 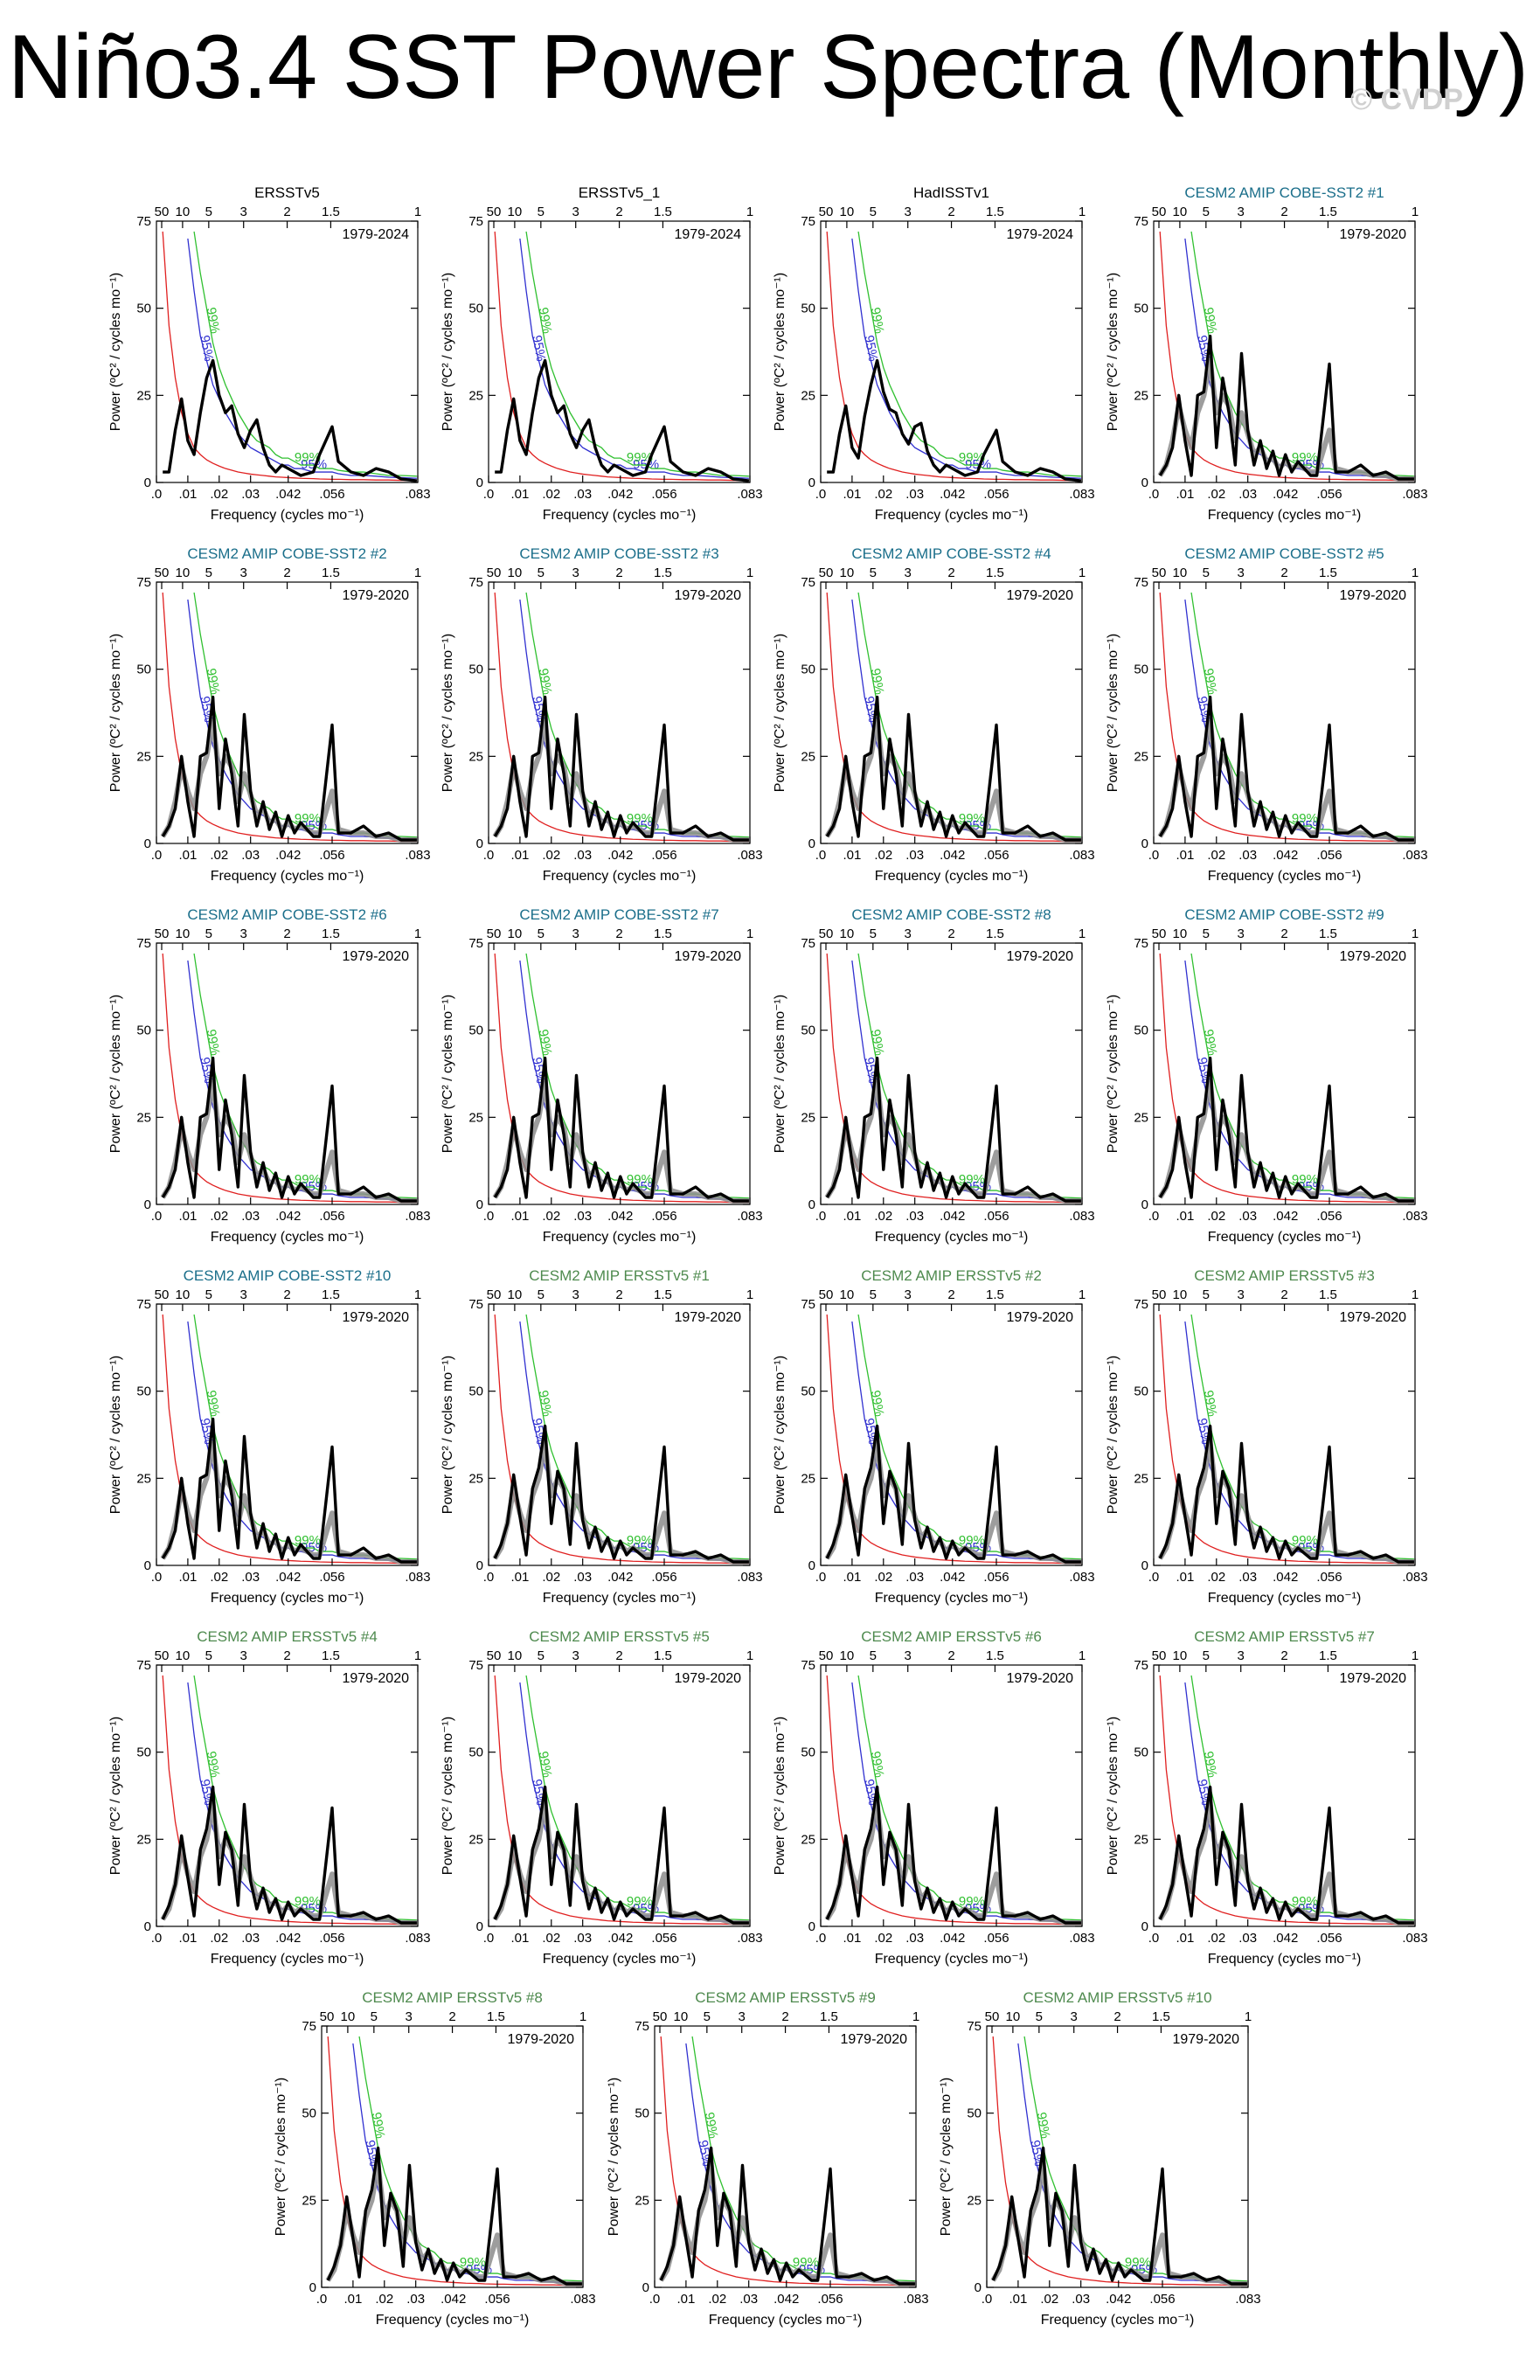 I want to click on x2-tick-label: 1.5, so click(x=1328, y=573).